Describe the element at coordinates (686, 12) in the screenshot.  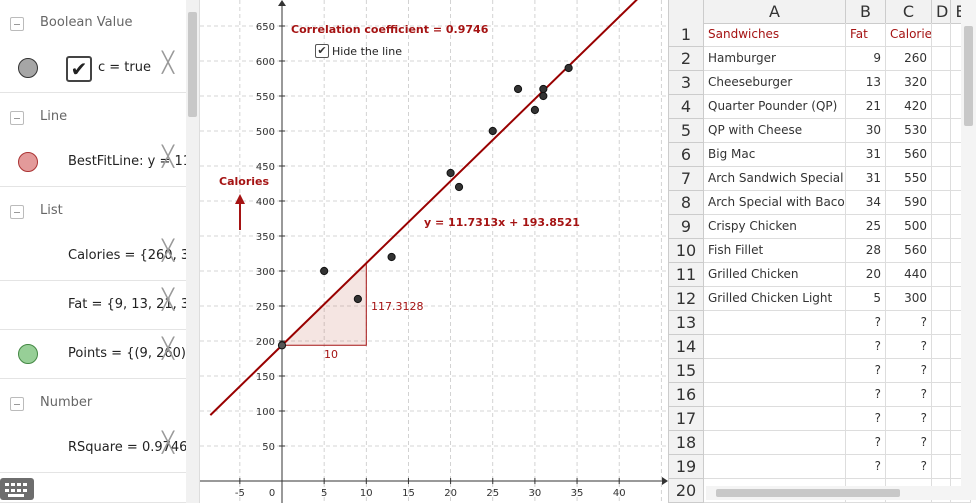
I see `corner-header` at that location.